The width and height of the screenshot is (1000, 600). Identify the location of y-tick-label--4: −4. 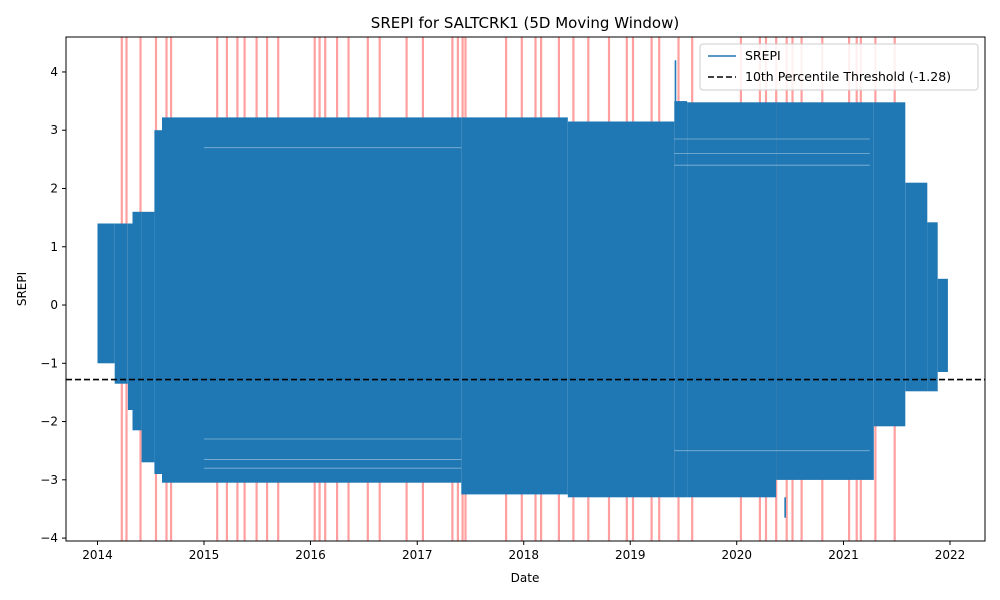
(49, 538).